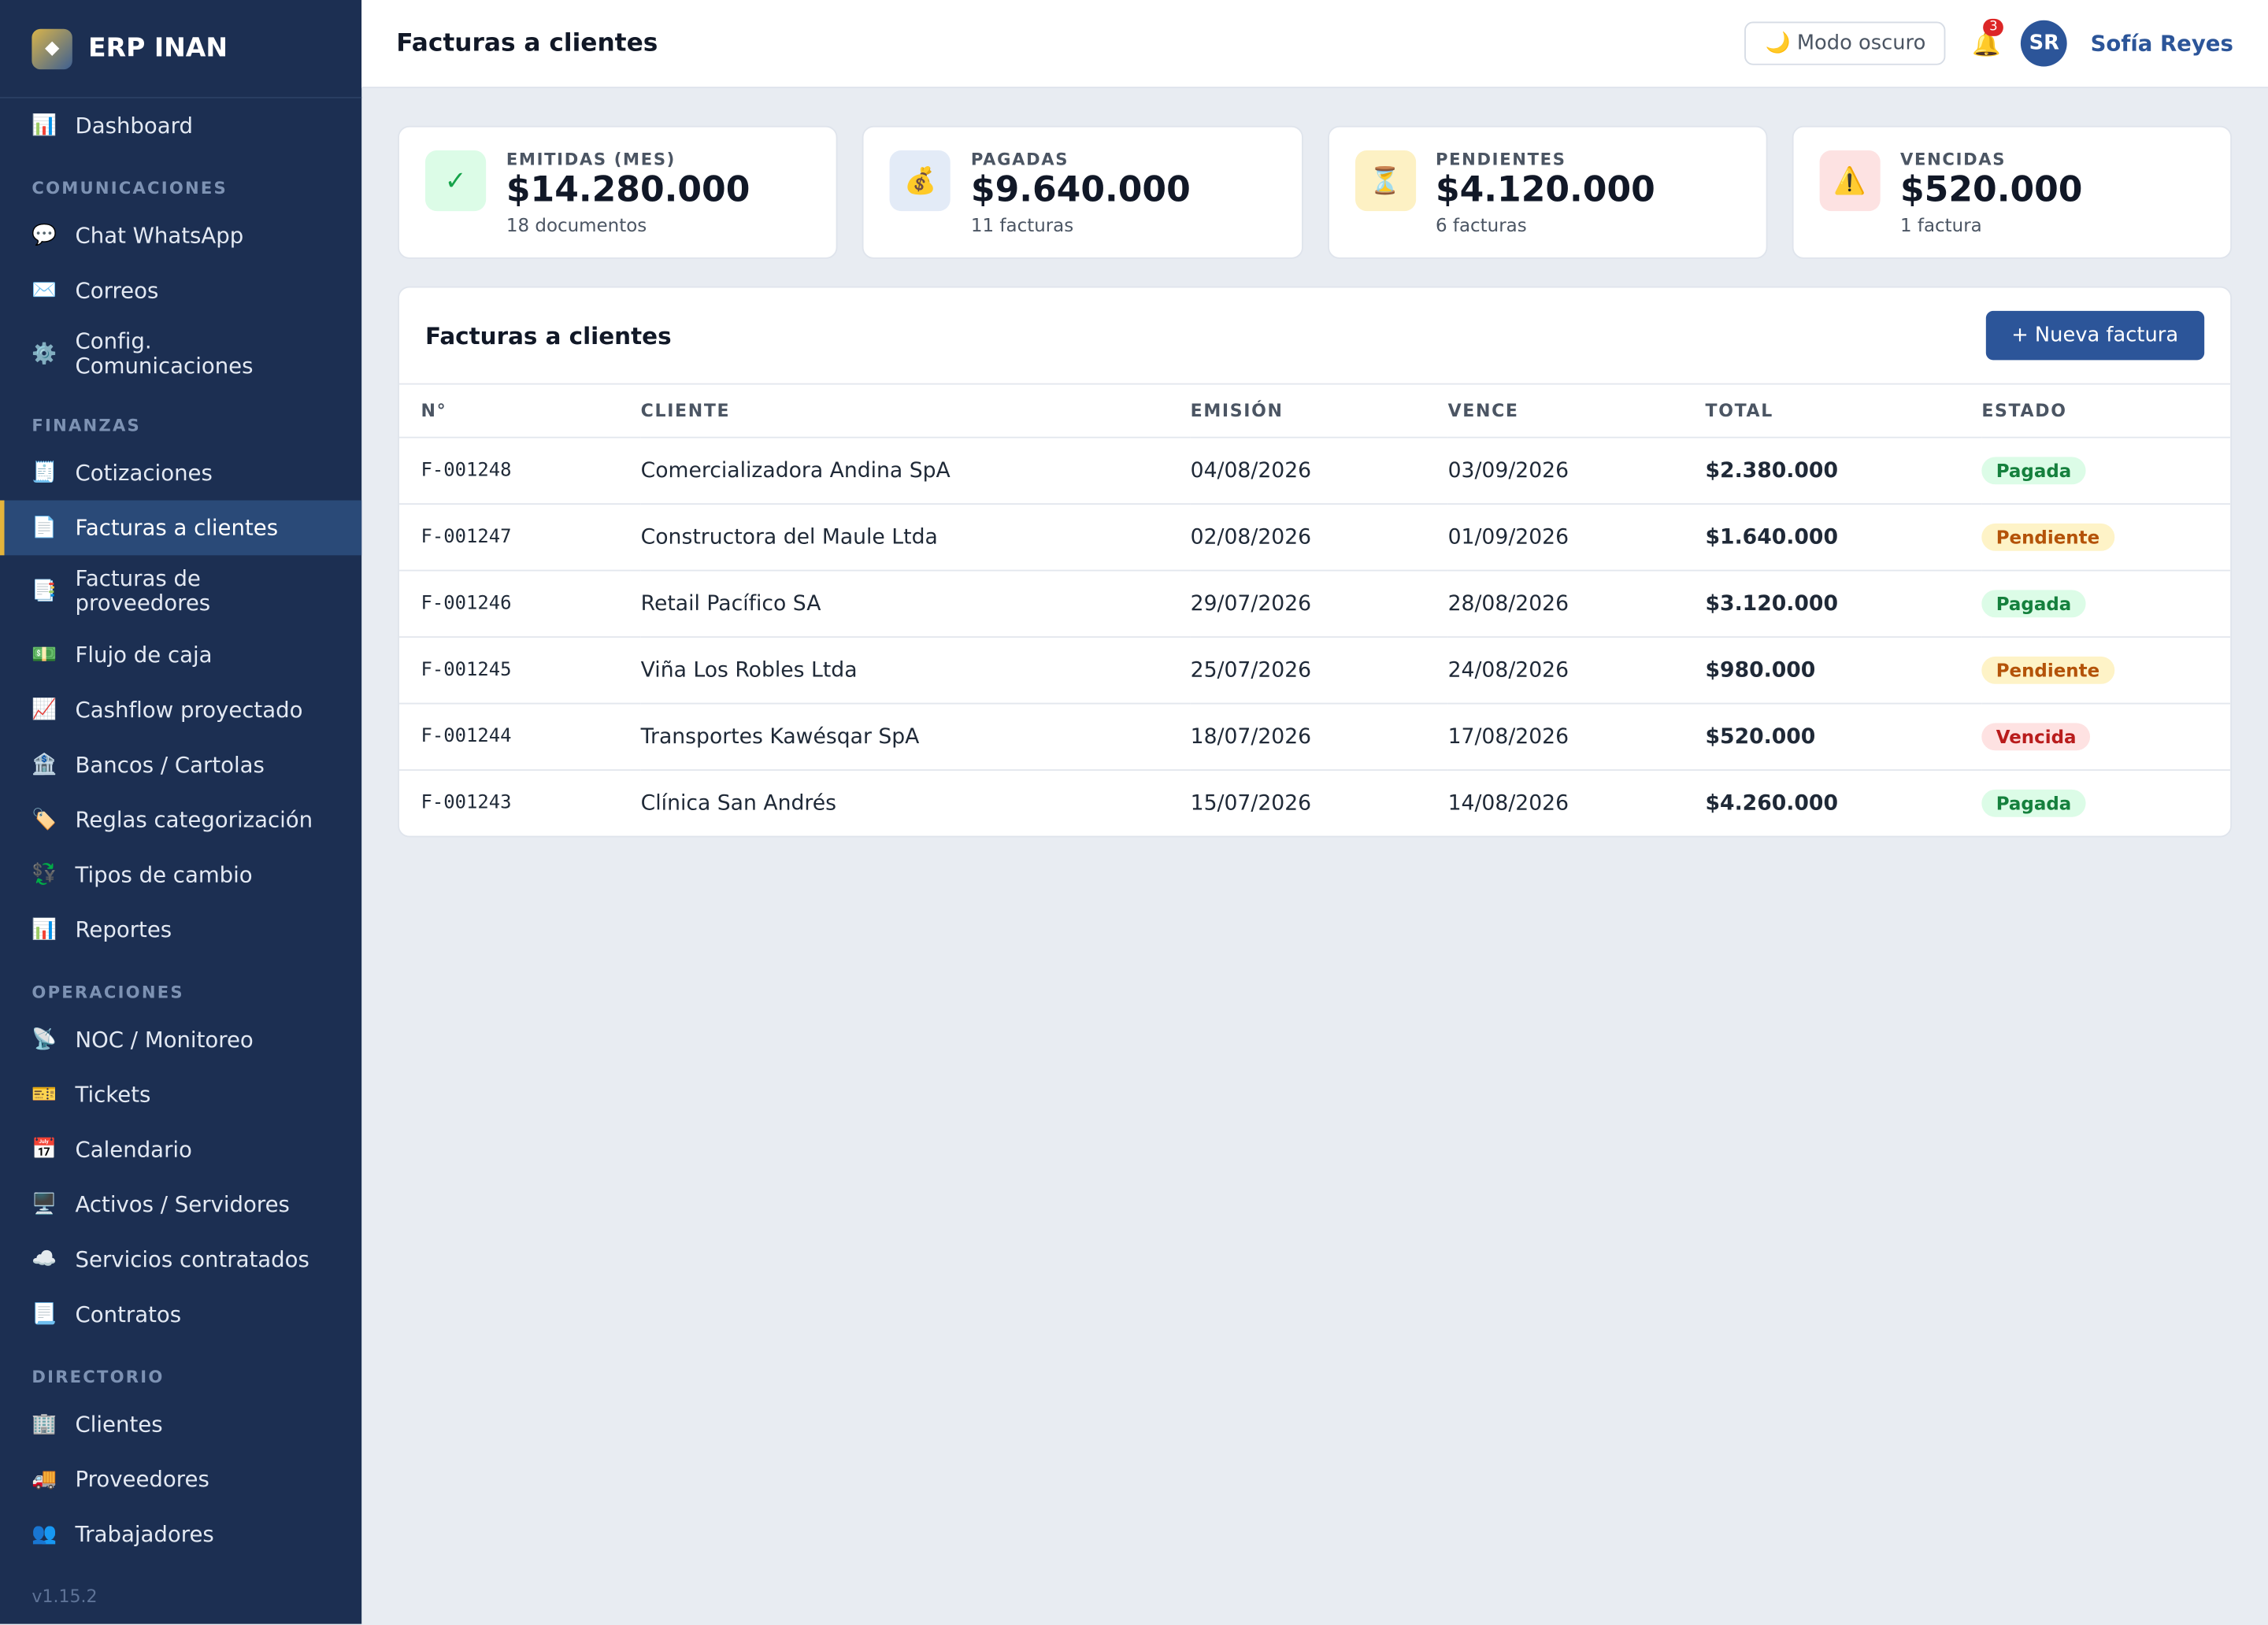  What do you see at coordinates (44, 1095) in the screenshot?
I see `nav-icon: 🎫` at bounding box center [44, 1095].